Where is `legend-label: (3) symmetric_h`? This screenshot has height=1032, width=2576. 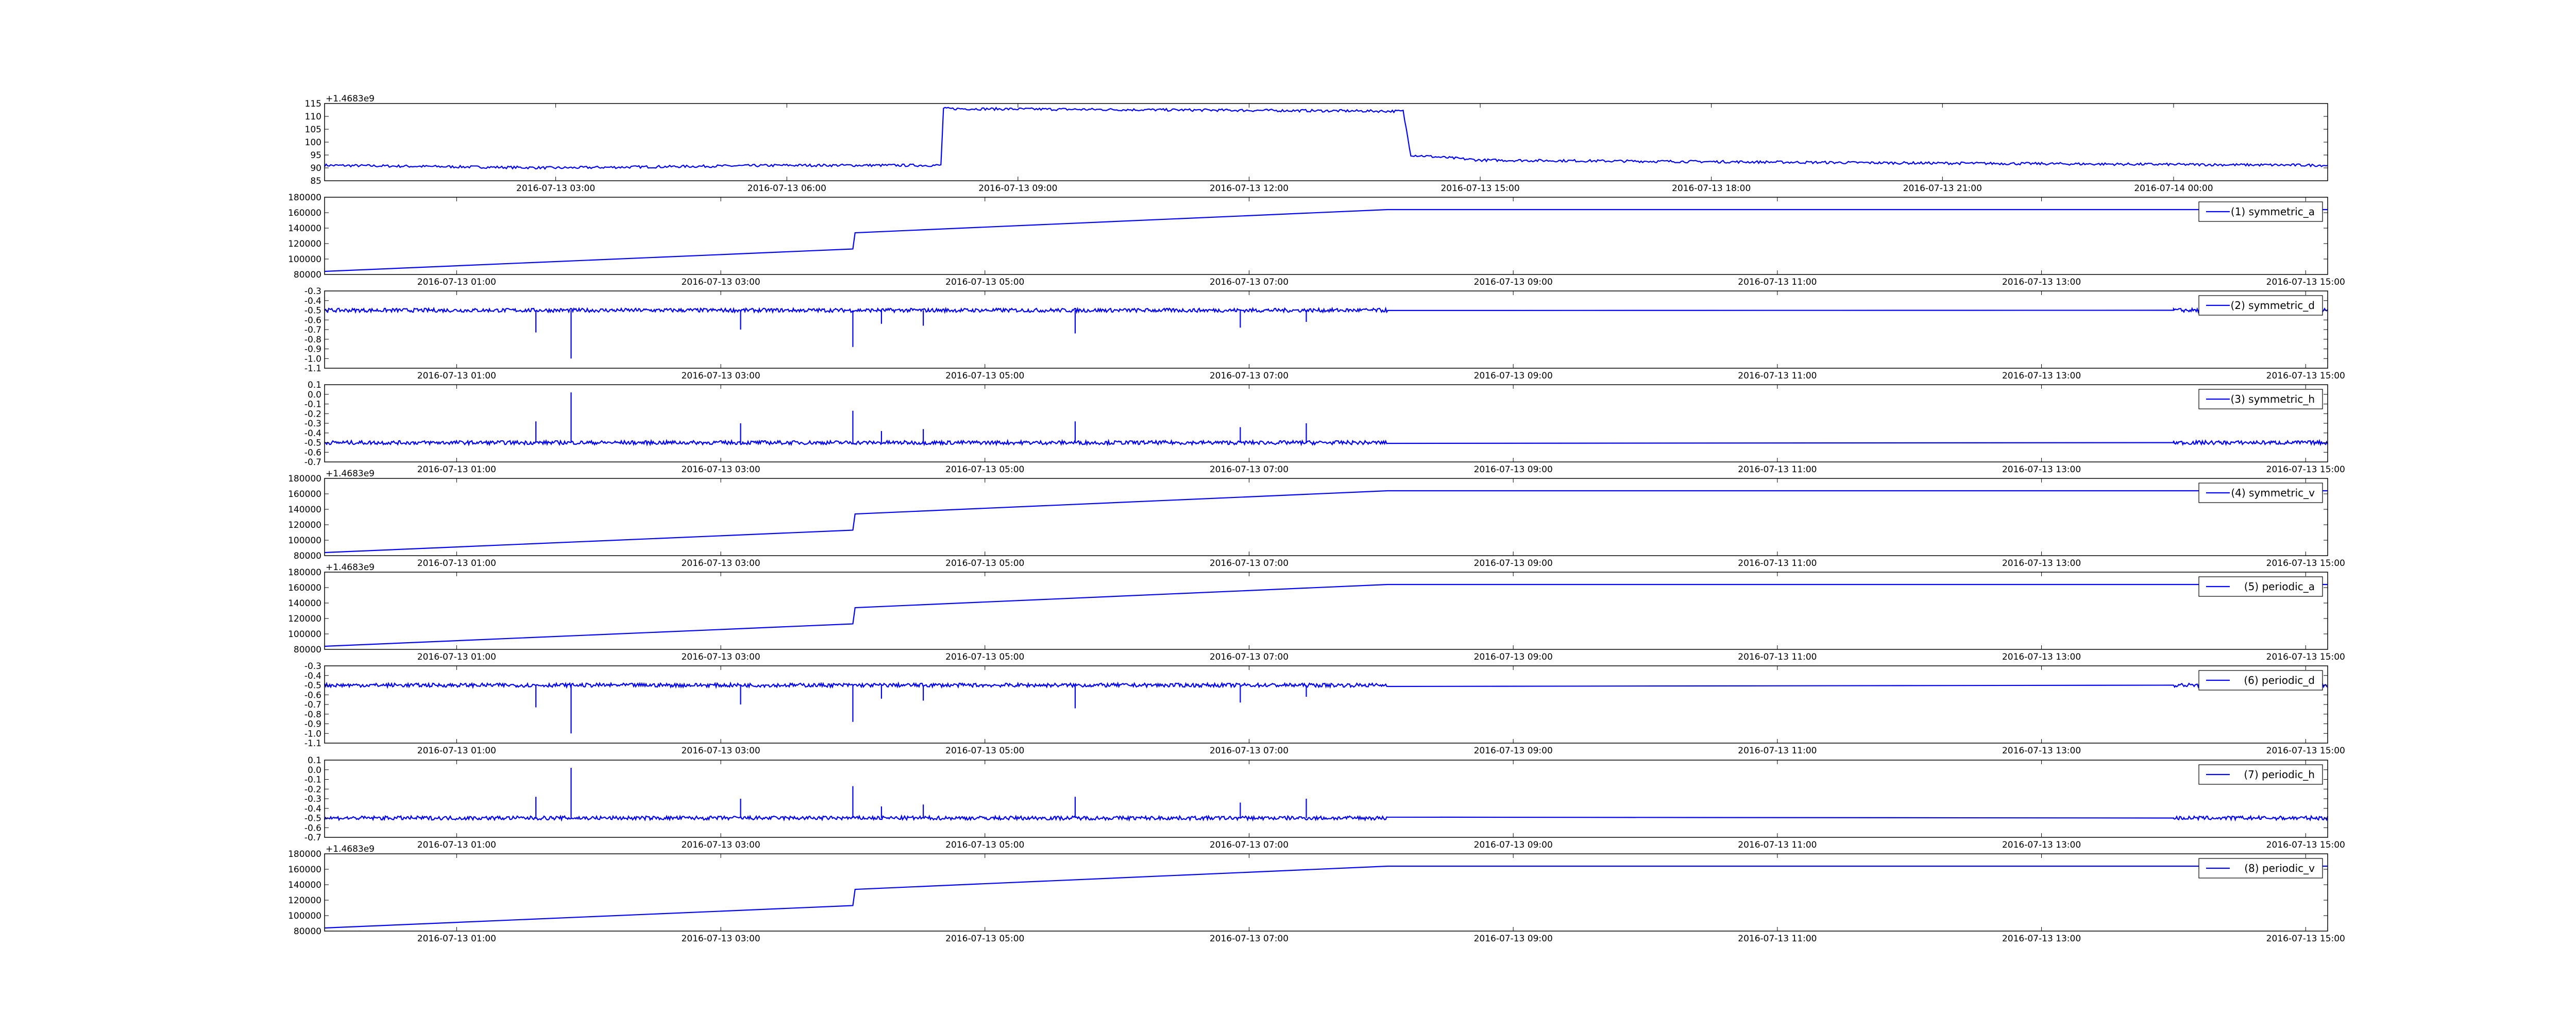 legend-label: (3) symmetric_h is located at coordinates (2272, 399).